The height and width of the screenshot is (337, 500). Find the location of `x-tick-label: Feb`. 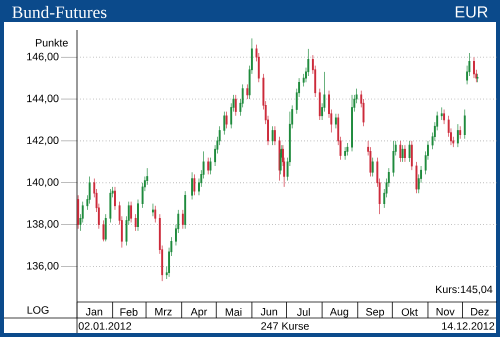

x-tick-label: Feb is located at coordinates (129, 312).